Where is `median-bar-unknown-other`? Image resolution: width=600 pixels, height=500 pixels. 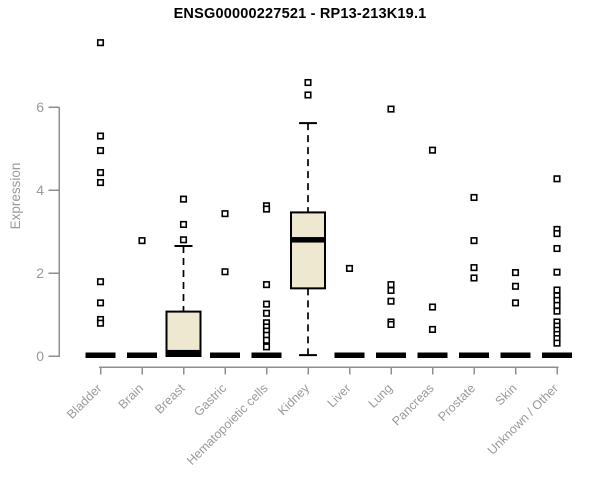
median-bar-unknown-other is located at coordinates (557, 355).